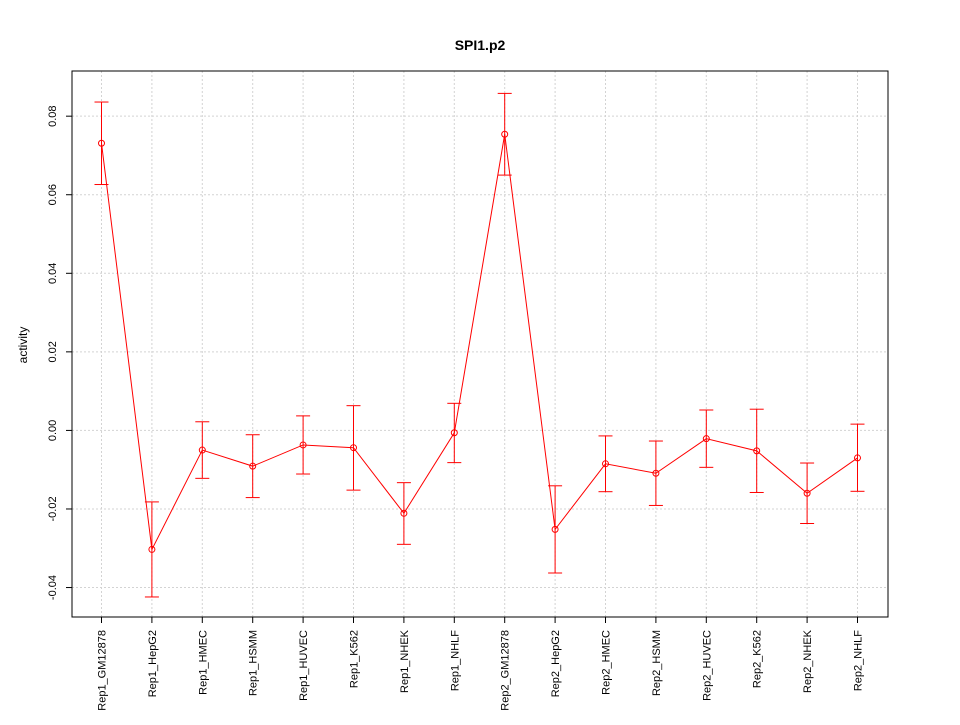  What do you see at coordinates (53, 273) in the screenshot?
I see `y-tick-label: 0.04` at bounding box center [53, 273].